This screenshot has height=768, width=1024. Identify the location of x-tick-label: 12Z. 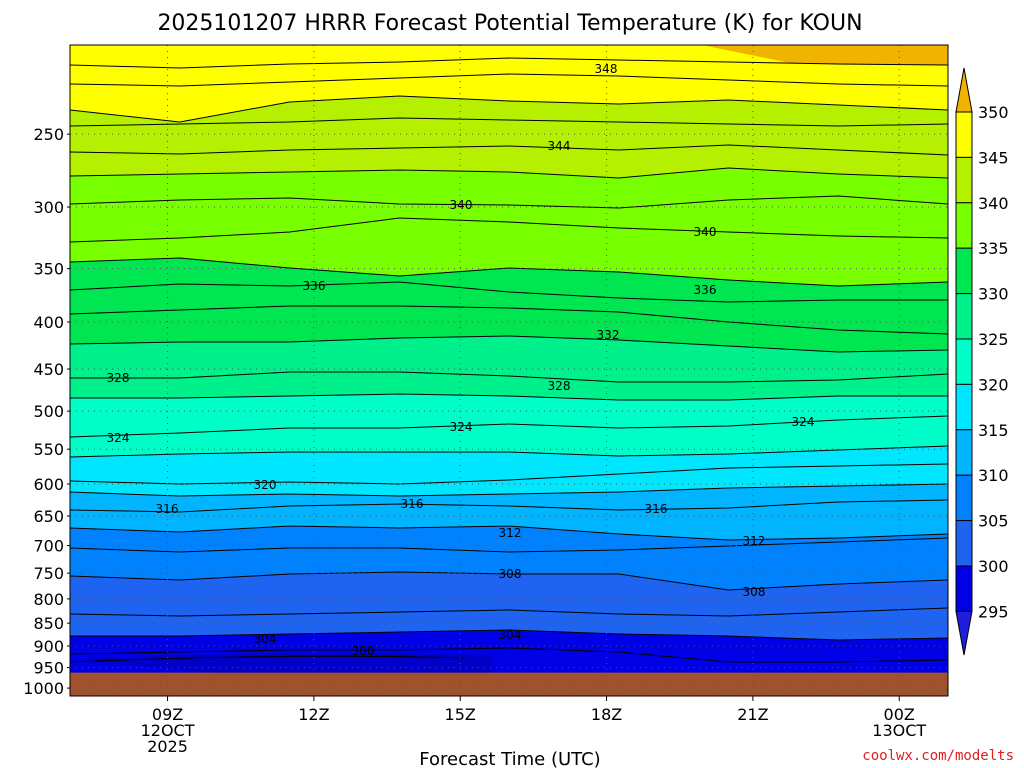
(313, 714).